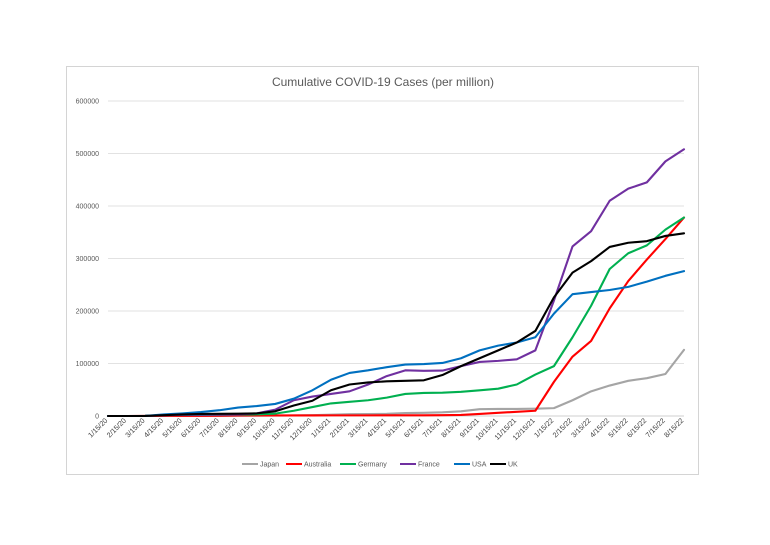  Describe the element at coordinates (543, 427) in the screenshot. I see `x-tick-label: 1/15/22` at that location.